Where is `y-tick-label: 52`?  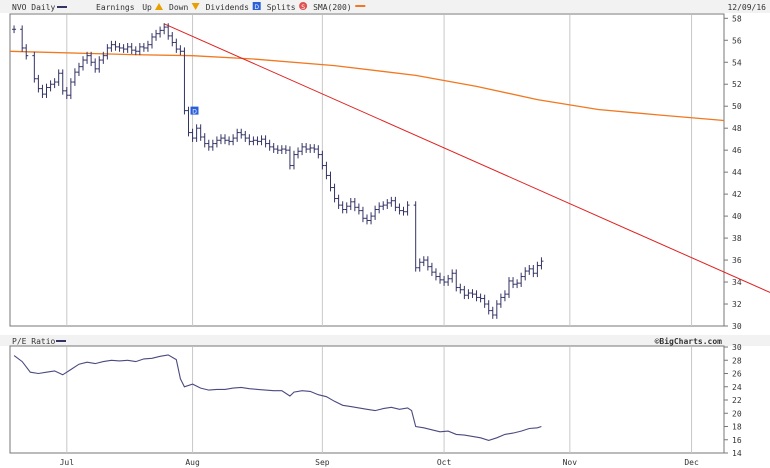 y-tick-label: 52 is located at coordinates (737, 84).